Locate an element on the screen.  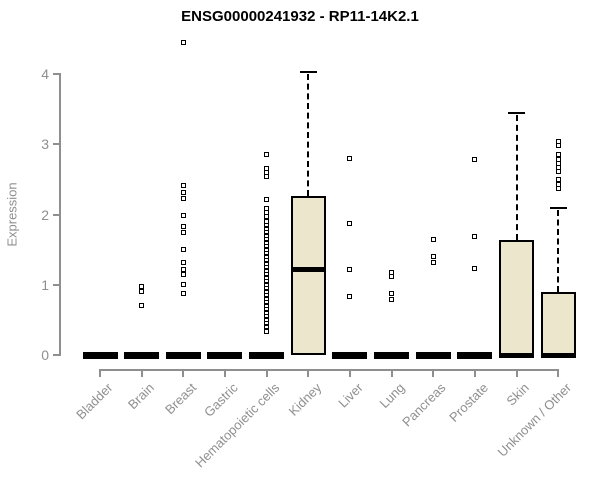
x-tick-label: Breast is located at coordinates (180, 399).